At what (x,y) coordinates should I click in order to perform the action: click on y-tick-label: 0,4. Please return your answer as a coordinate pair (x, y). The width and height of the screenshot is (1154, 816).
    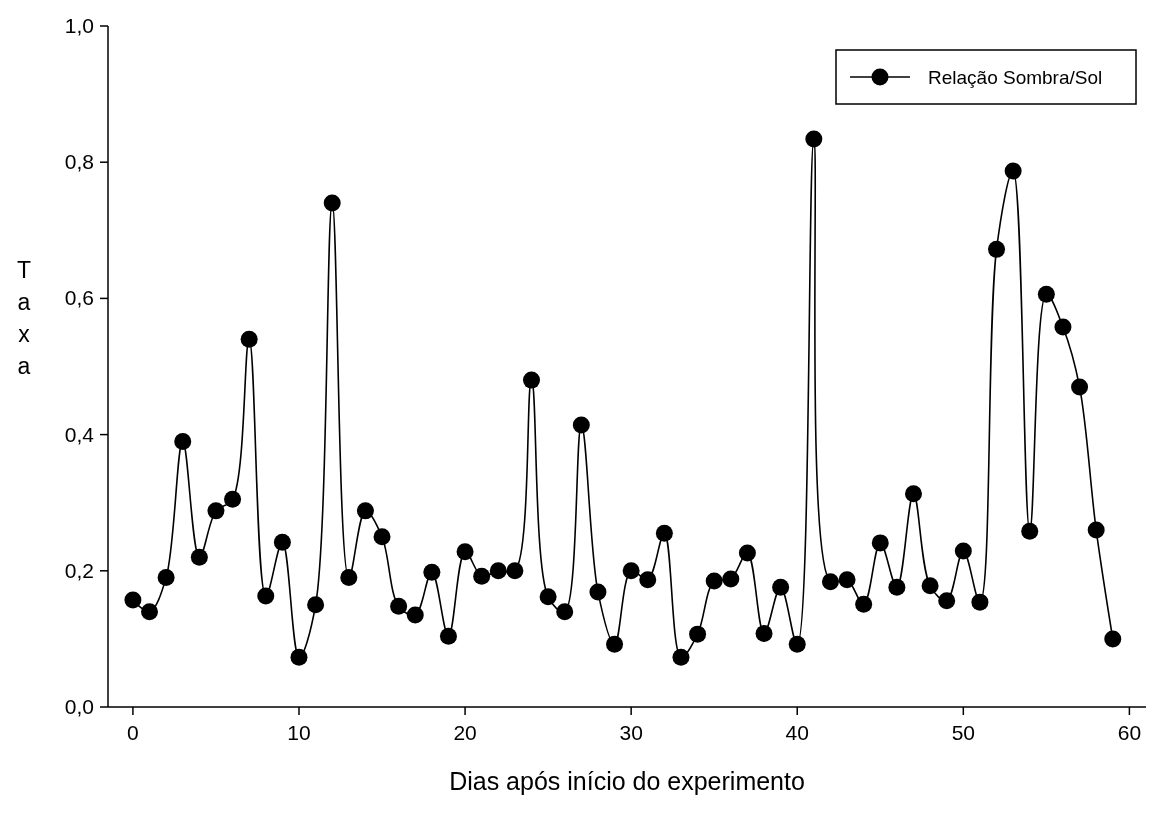
    Looking at the image, I should click on (79, 434).